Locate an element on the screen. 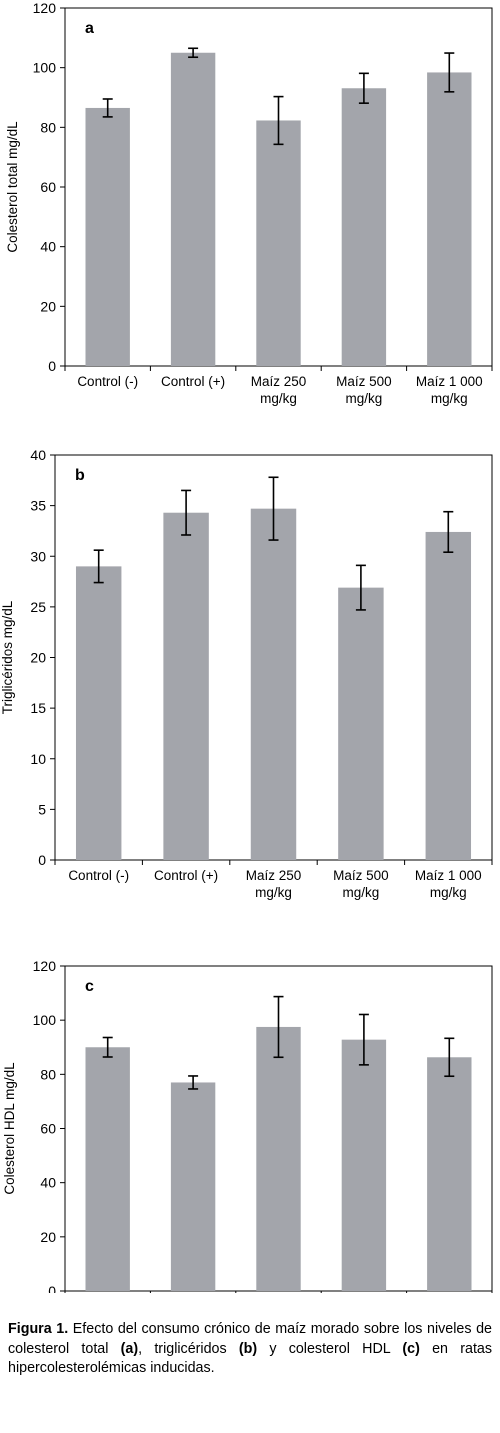 Image resolution: width=500 pixels, height=1433 pixels. caption-lead: Figura 1. is located at coordinates (38, 1329).